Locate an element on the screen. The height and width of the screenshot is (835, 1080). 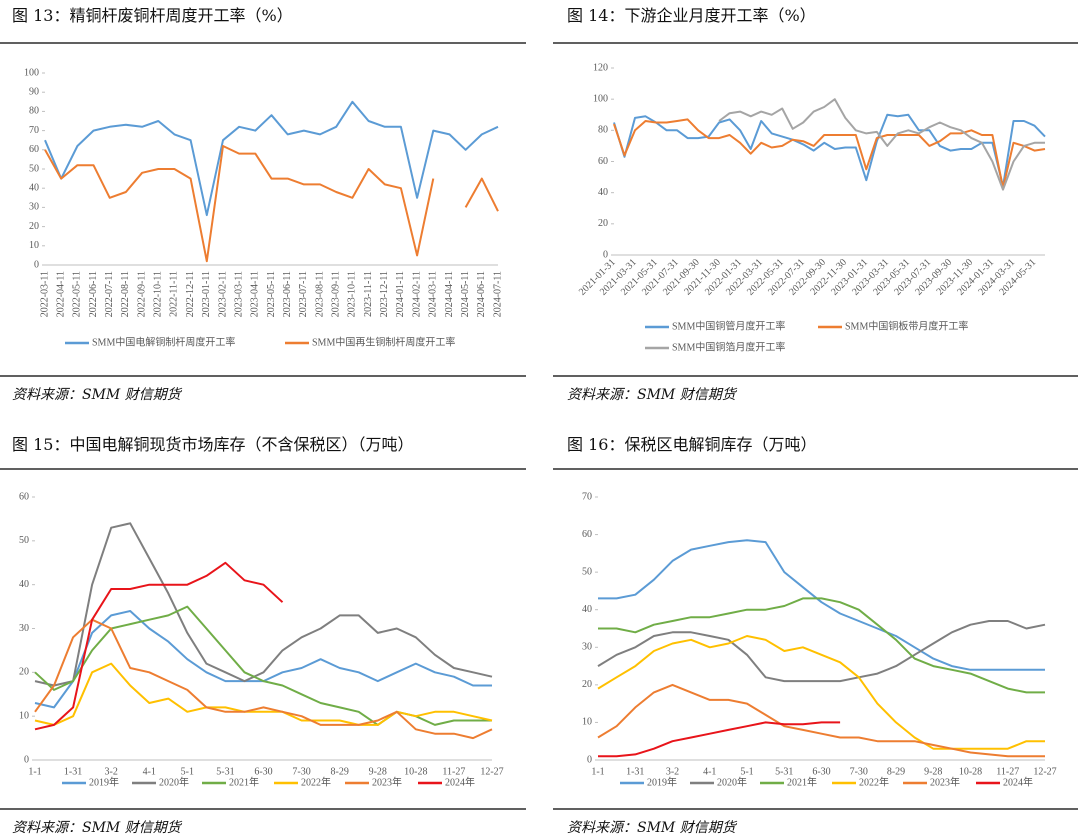
x-tick-label: 2023-08-11 is located at coordinates (319, 294).